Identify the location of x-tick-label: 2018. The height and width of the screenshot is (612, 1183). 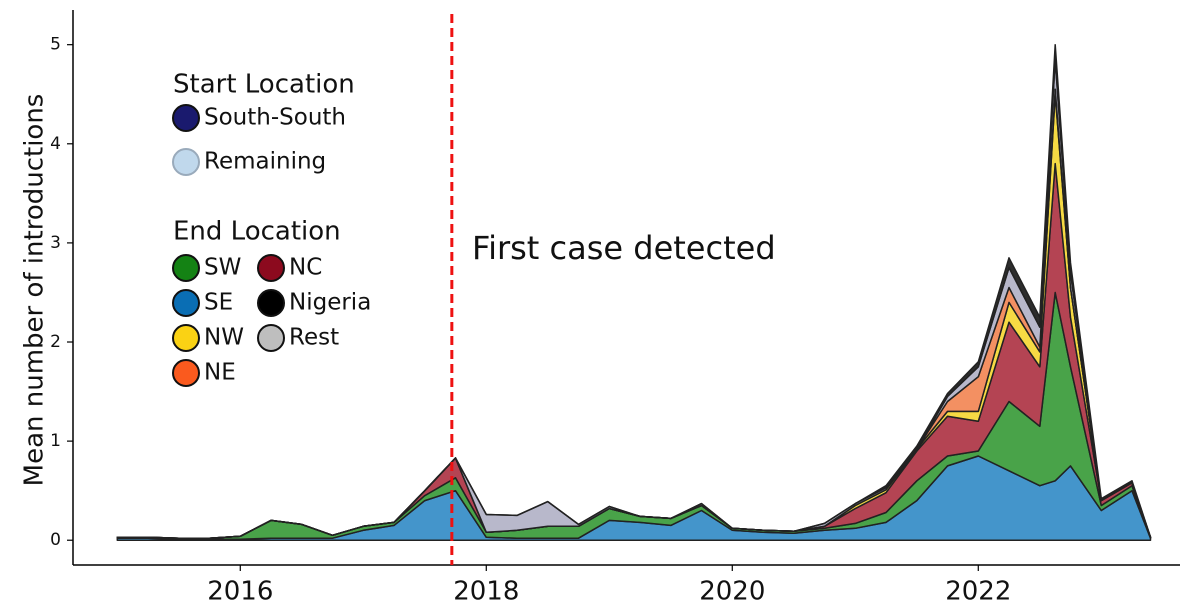
(486, 592).